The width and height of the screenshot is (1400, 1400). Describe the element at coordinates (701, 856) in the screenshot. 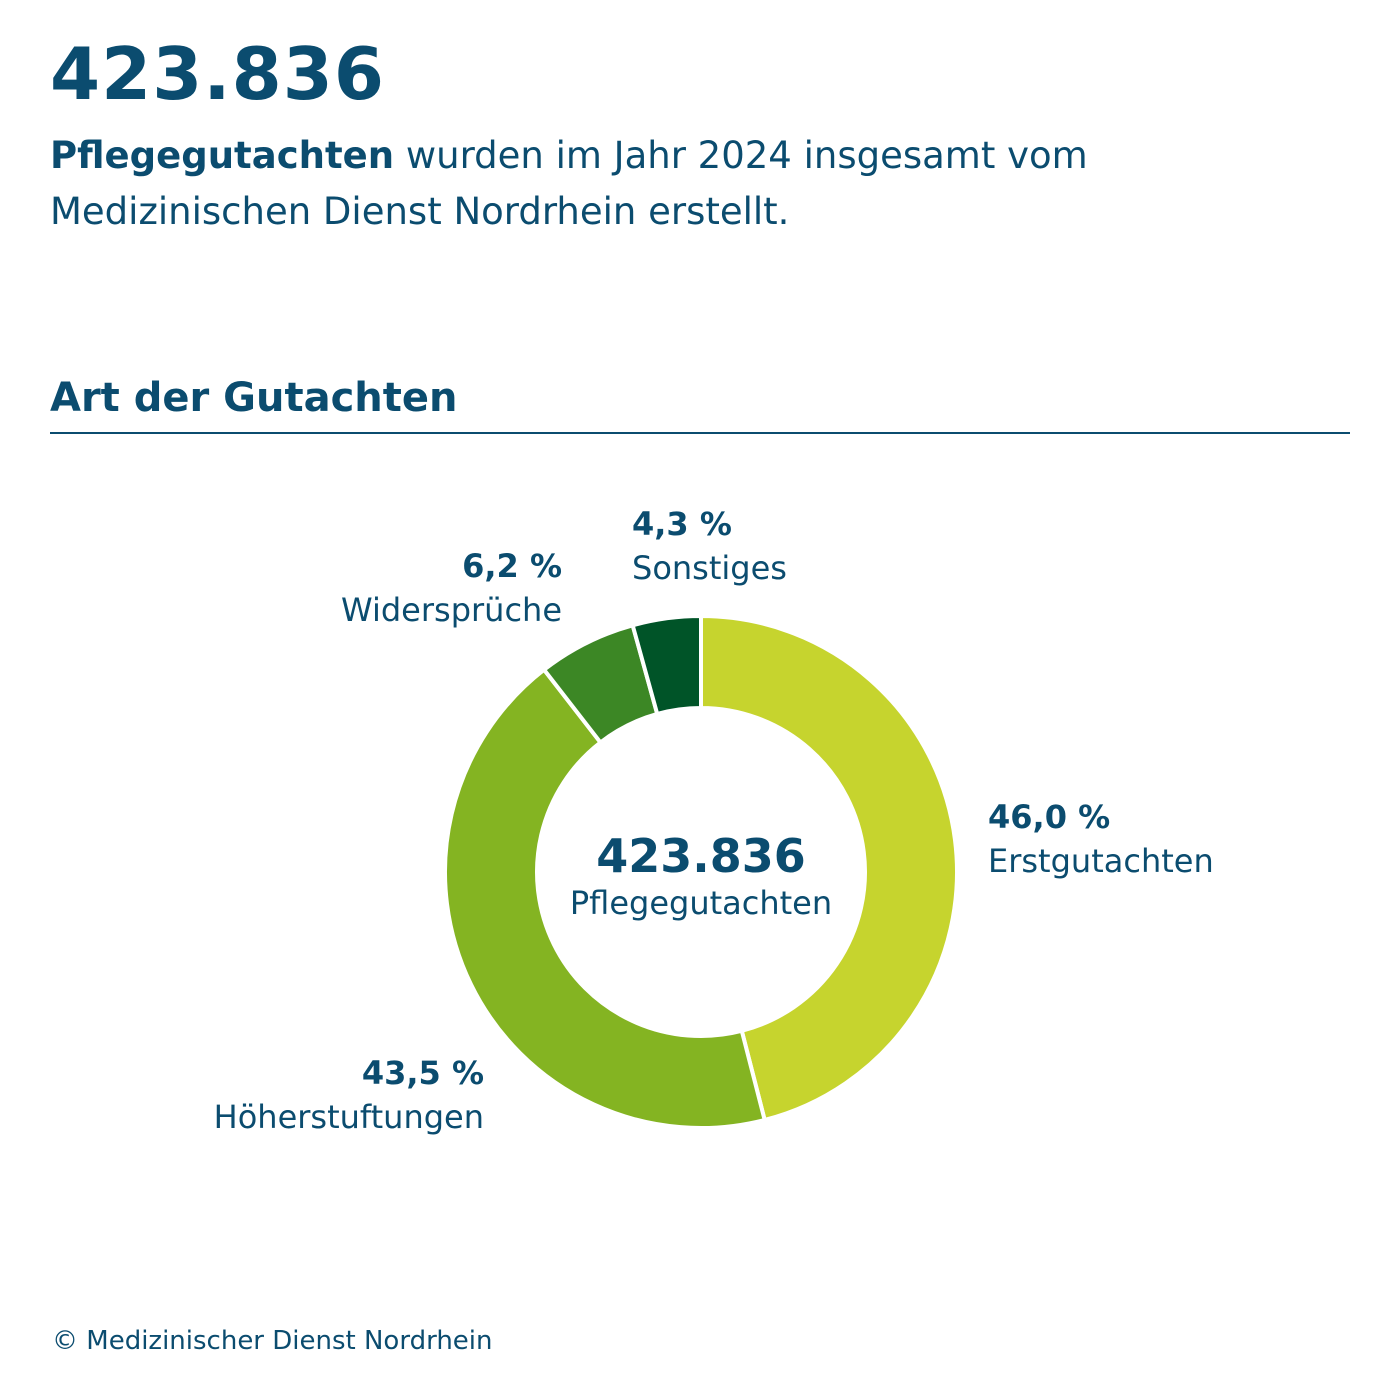

I see `center-value: 423.836` at that location.